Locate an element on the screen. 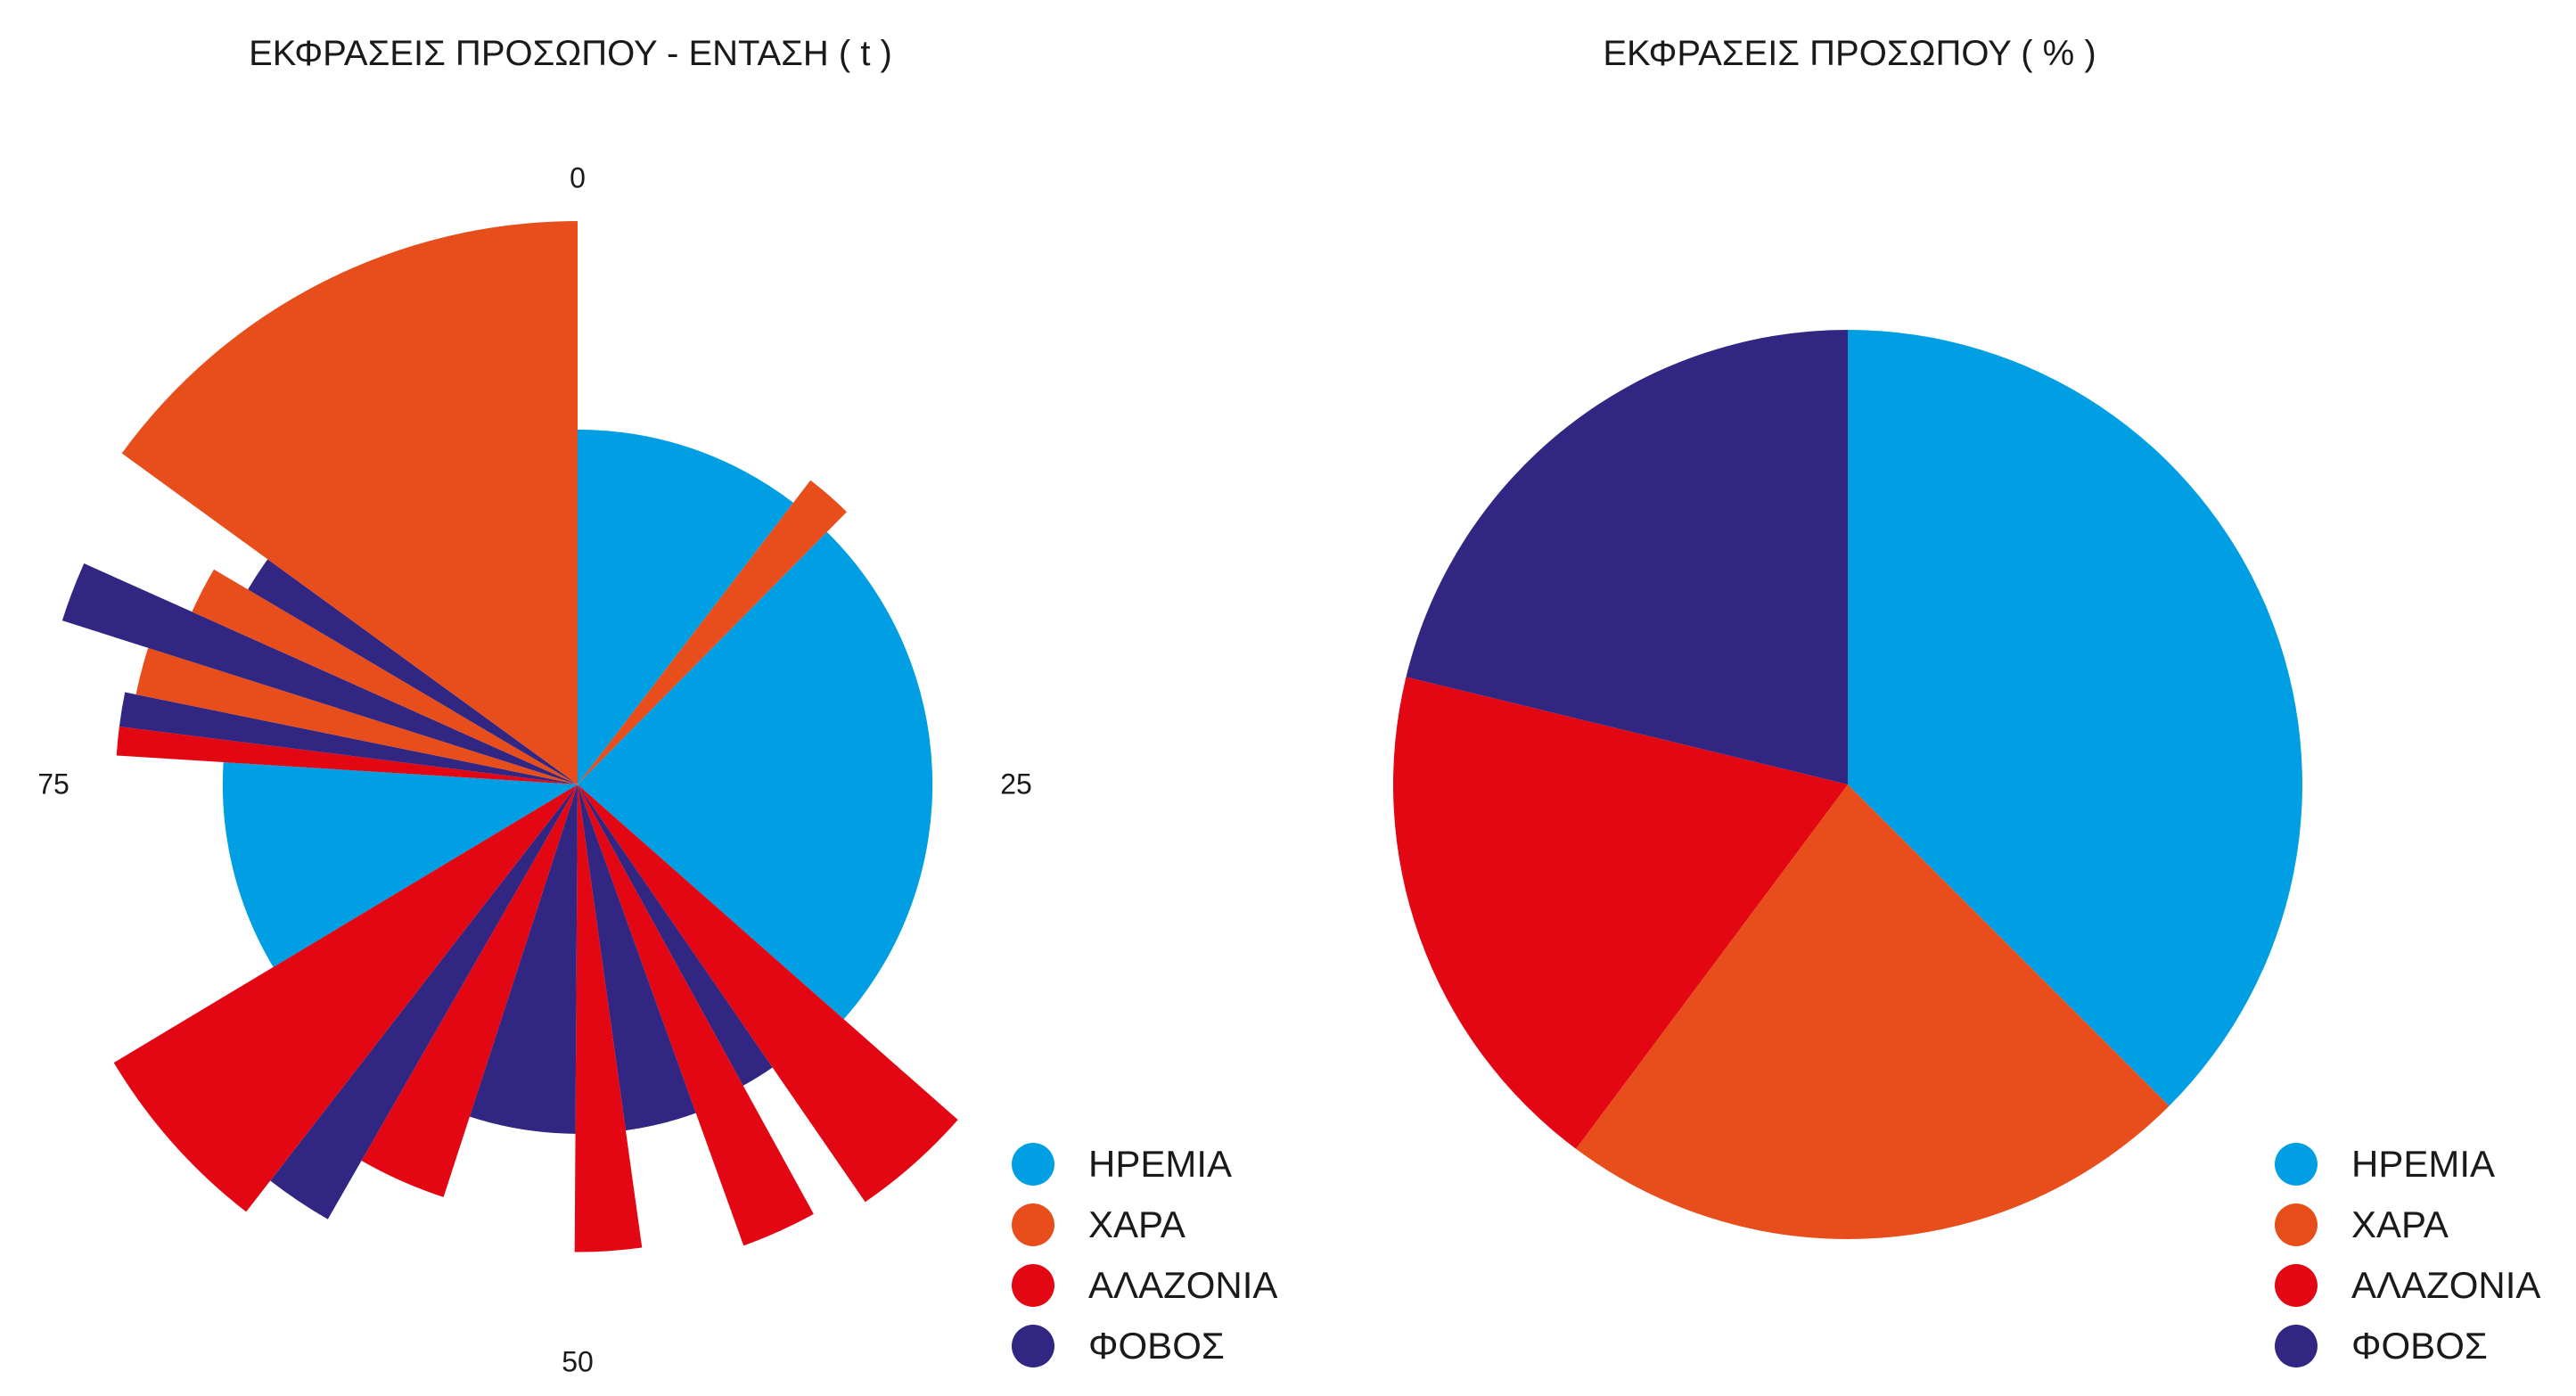 The image size is (2576, 1396). pie-slice-xara is located at coordinates (1873, 1012).